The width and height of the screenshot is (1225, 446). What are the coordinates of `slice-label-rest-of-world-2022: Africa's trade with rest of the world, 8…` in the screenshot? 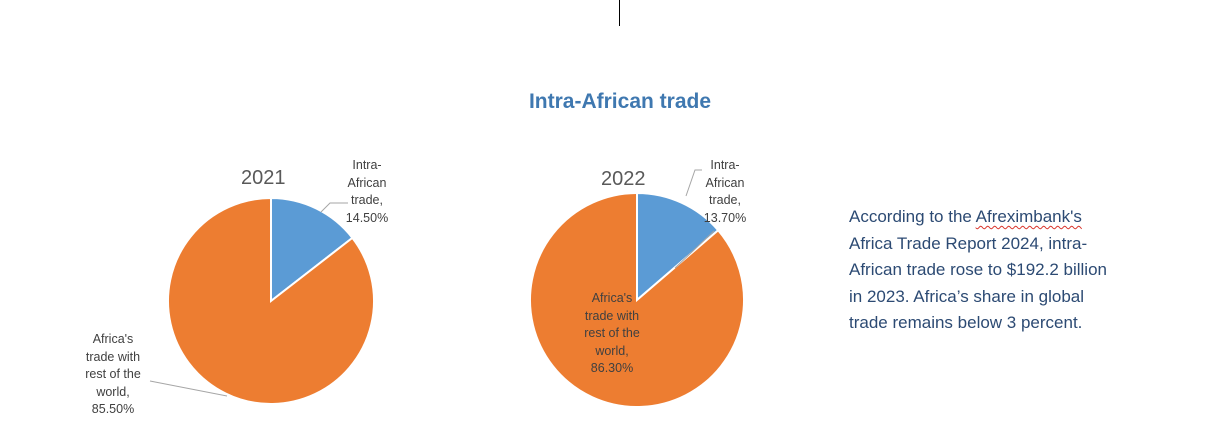 It's located at (612, 334).